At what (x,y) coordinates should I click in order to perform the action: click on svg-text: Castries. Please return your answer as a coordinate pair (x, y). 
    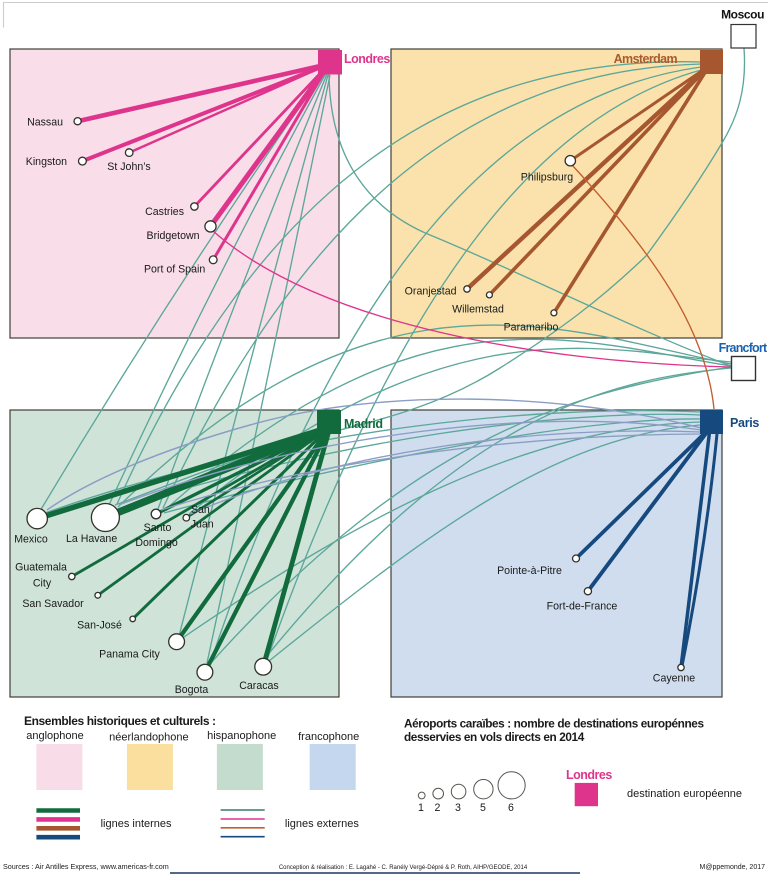
    Looking at the image, I should click on (164, 212).